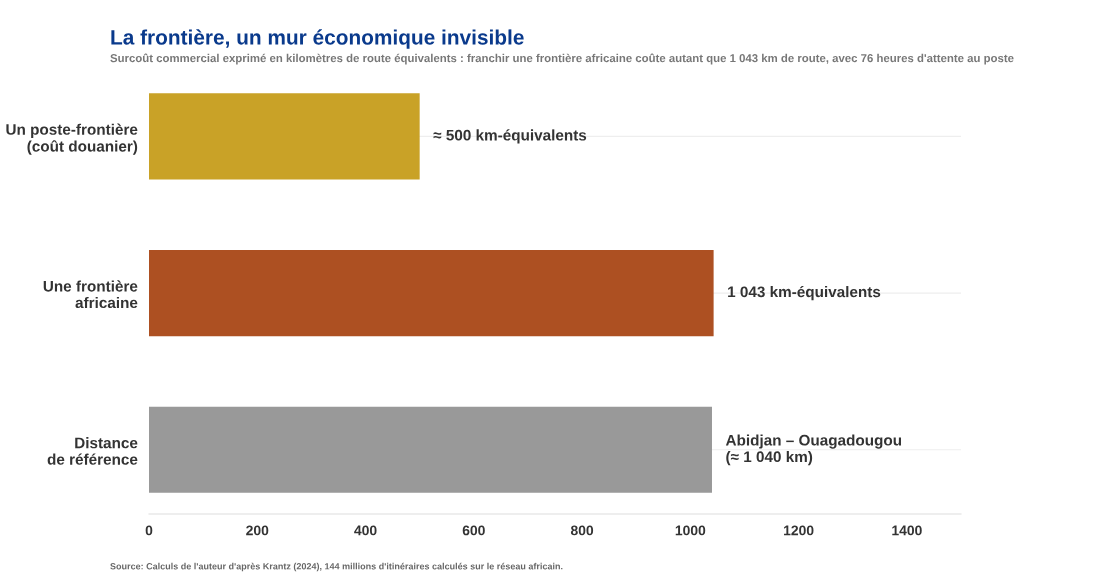 This screenshot has width=1108, height=588. What do you see at coordinates (804, 293) in the screenshot?
I see `data-label: 1 043 km-équivalents` at bounding box center [804, 293].